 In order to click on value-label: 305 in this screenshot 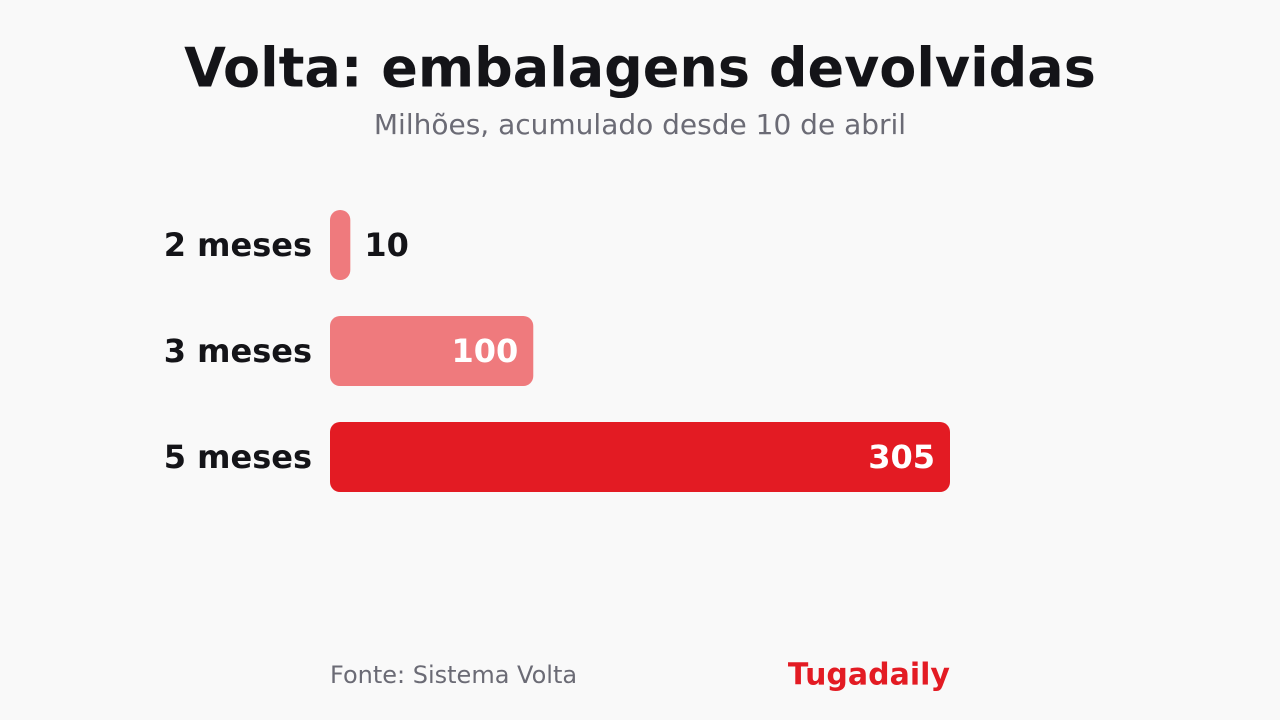, I will do `click(901, 457)`.